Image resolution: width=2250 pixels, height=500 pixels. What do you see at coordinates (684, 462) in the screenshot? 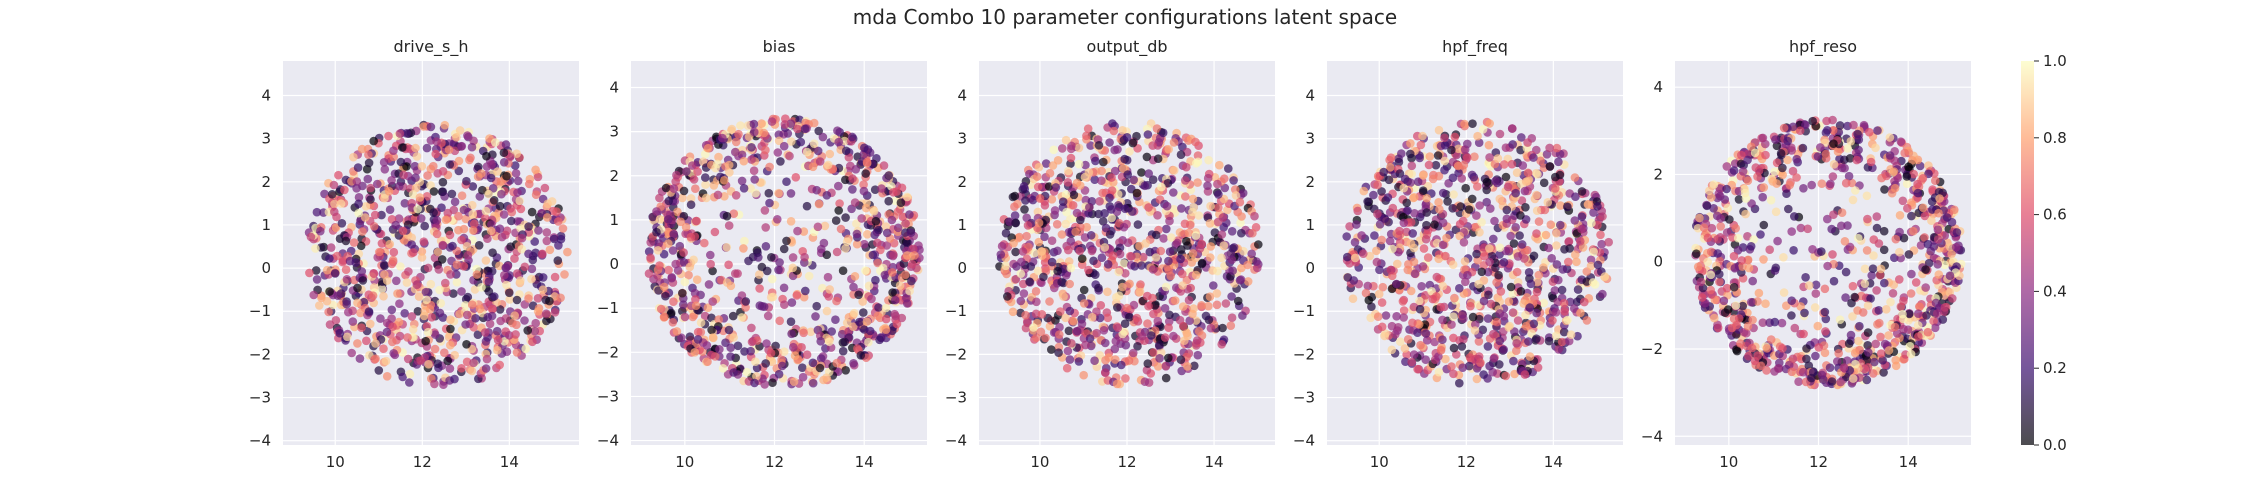
I see `x-tick-label: 10` at bounding box center [684, 462].